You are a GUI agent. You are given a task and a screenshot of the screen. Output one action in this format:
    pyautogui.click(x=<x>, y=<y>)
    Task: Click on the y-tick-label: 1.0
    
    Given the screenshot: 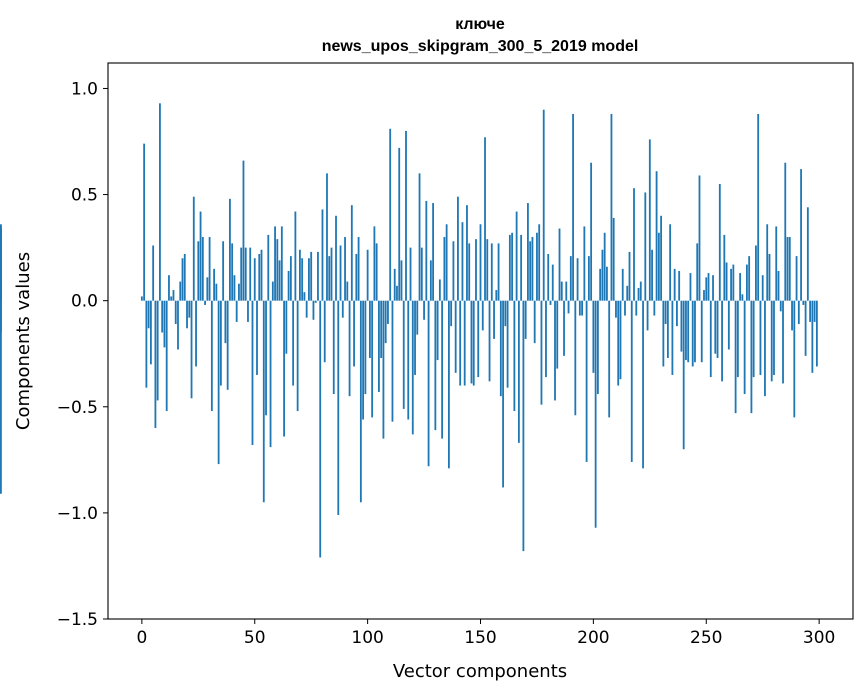 What is the action you would take?
    pyautogui.click(x=84, y=89)
    